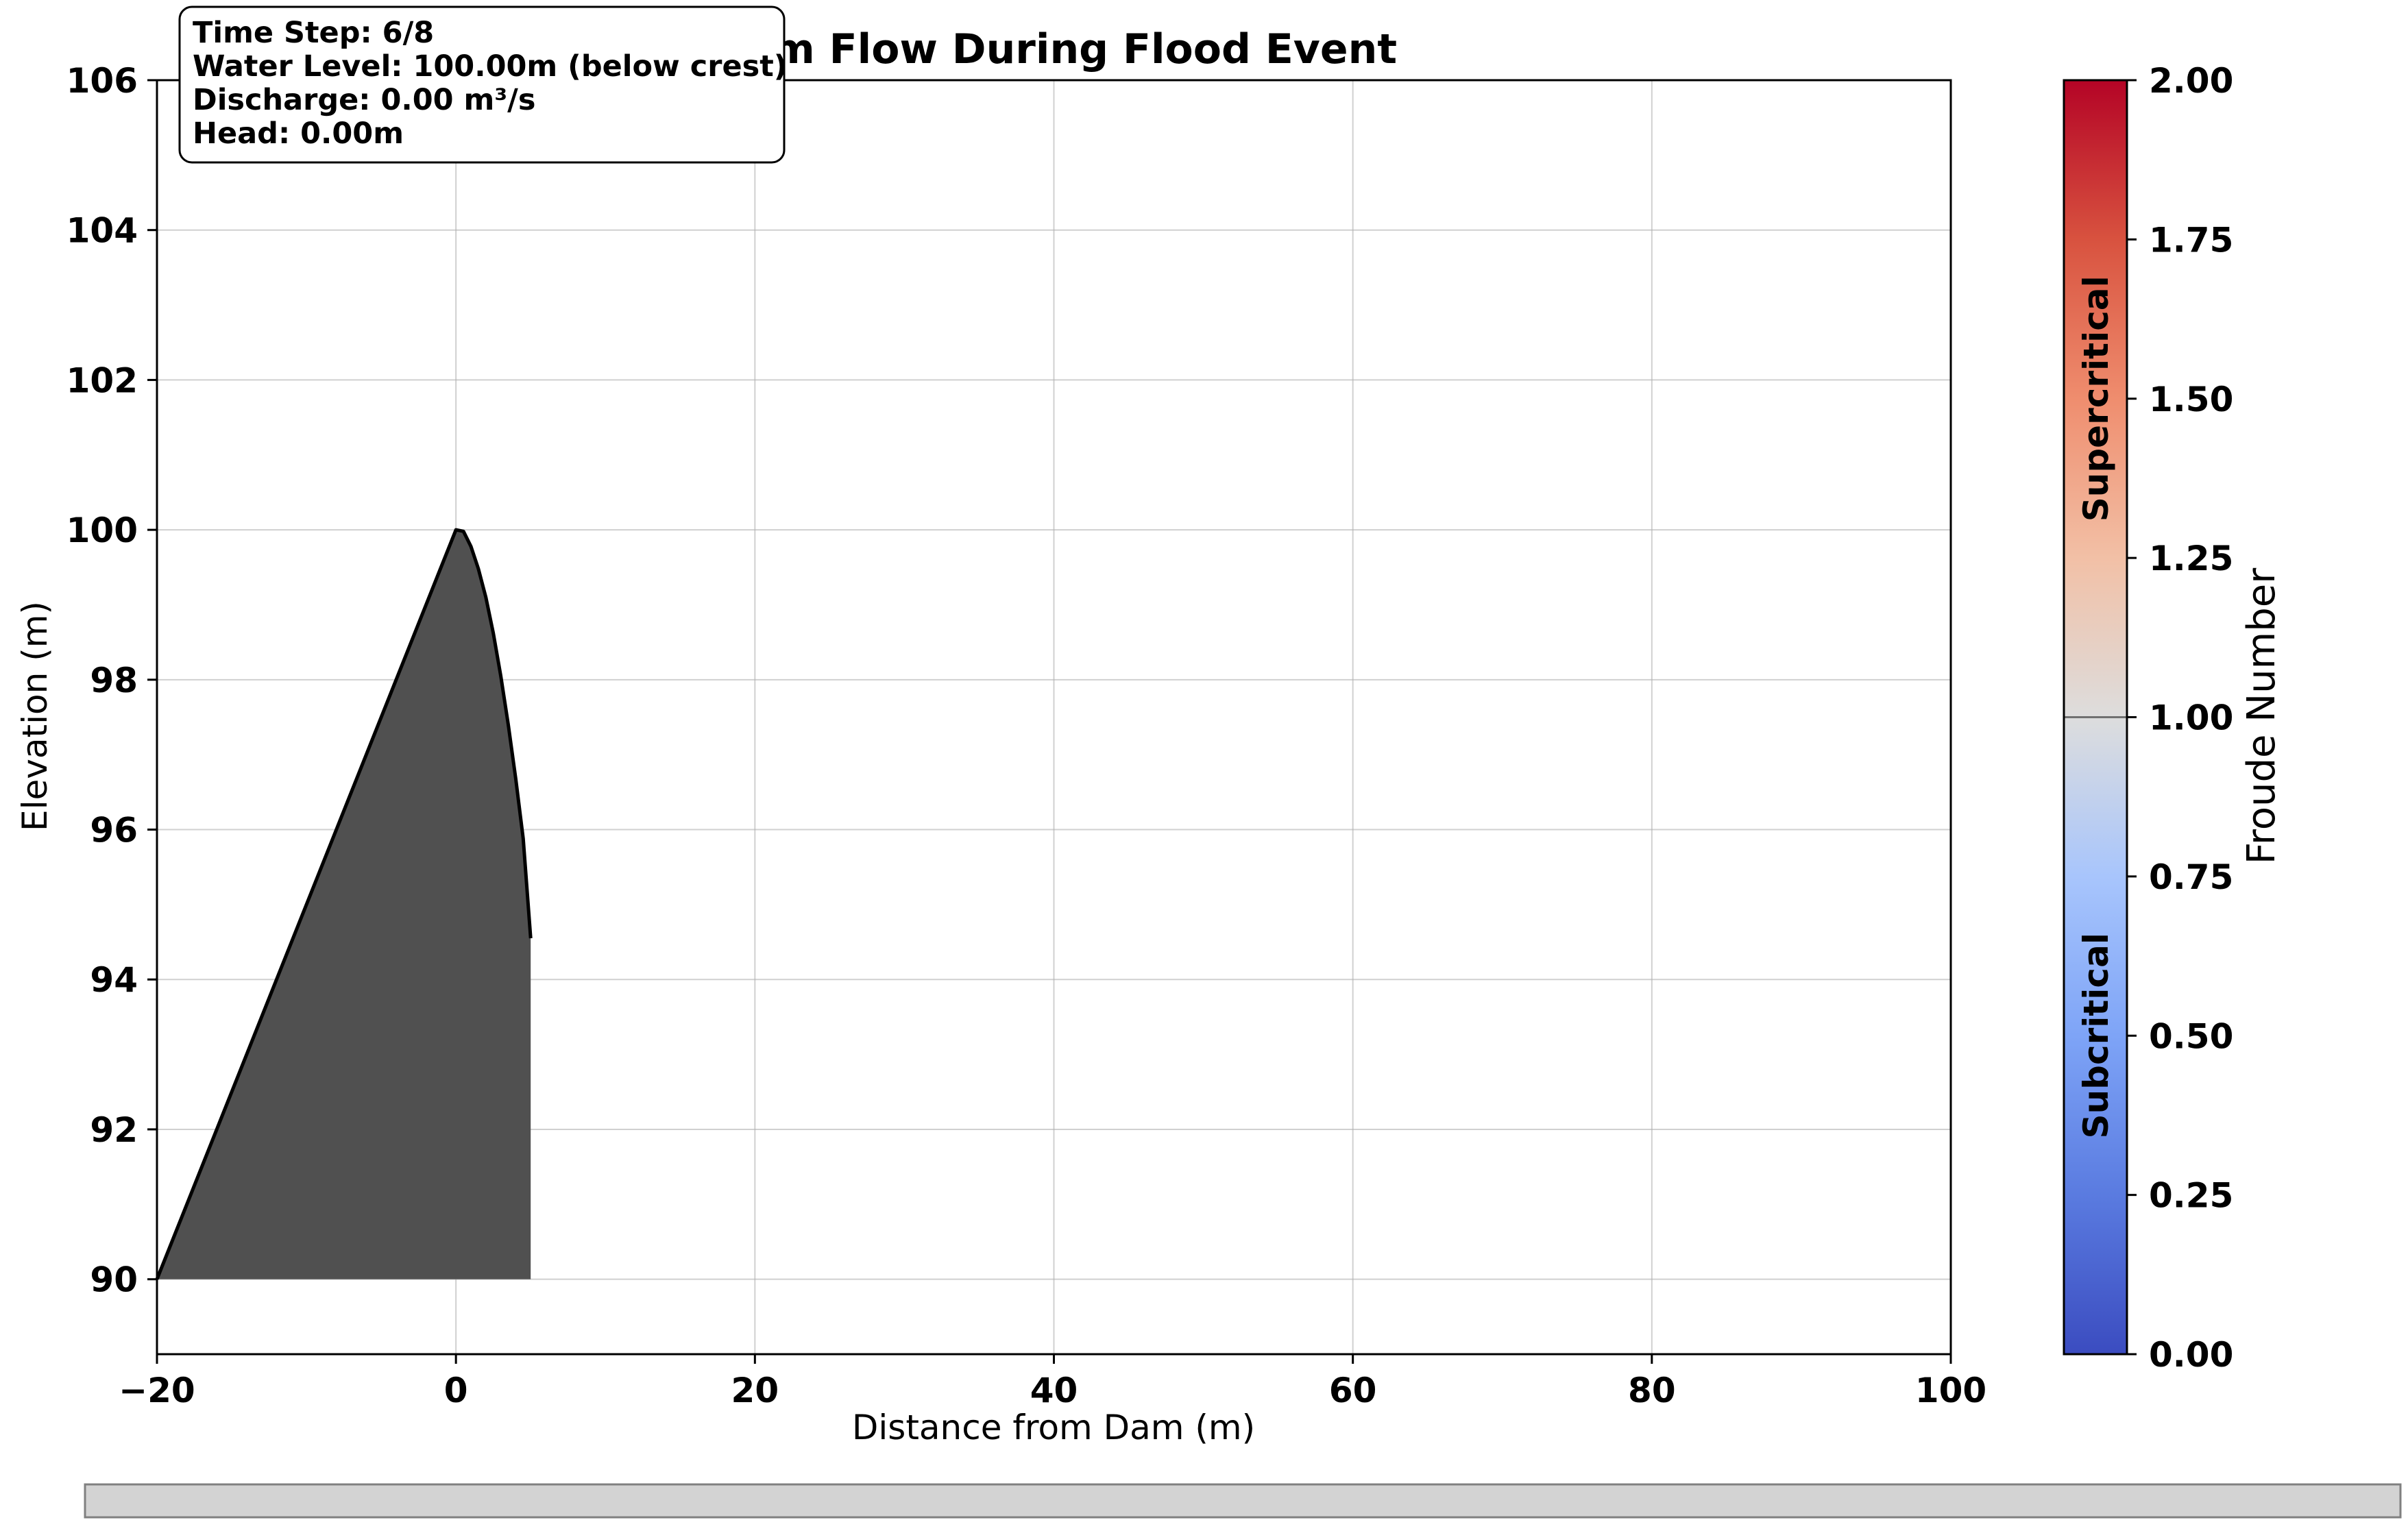  I want to click on x-tick-label: 100, so click(1951, 1390).